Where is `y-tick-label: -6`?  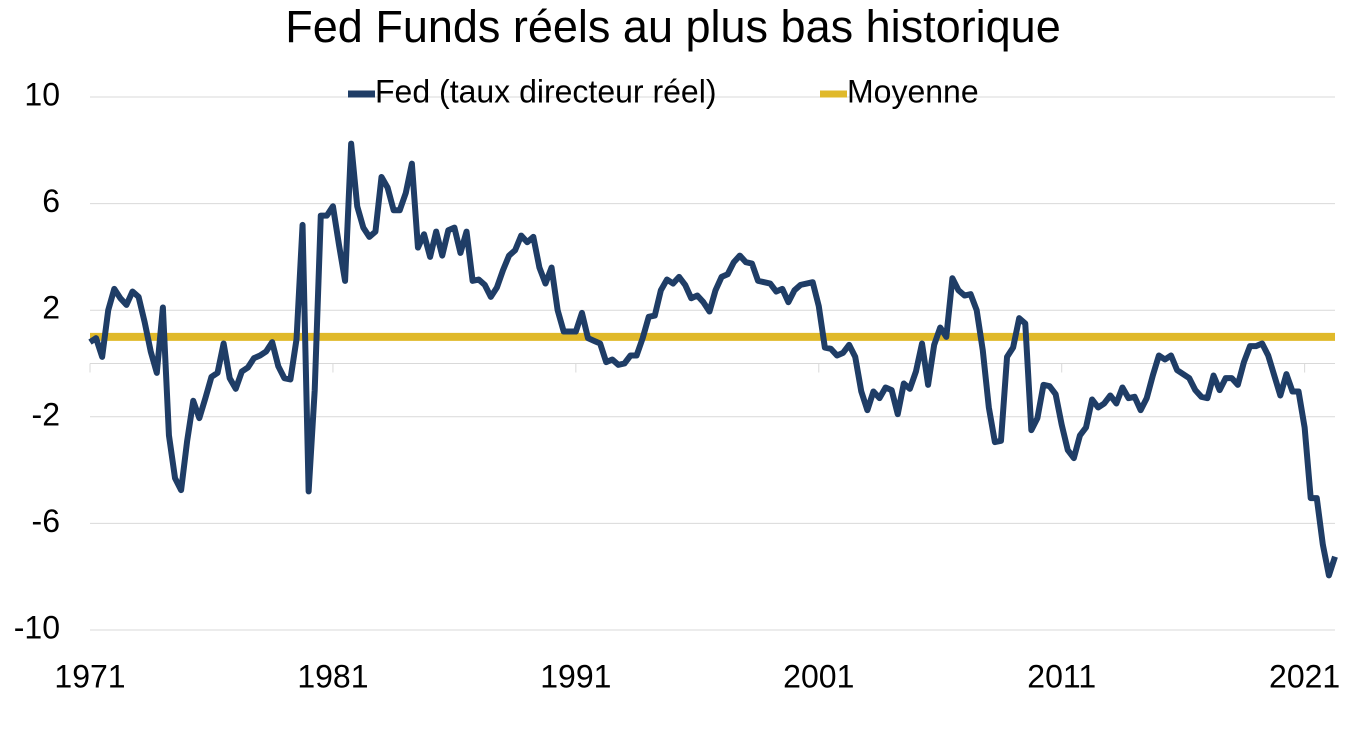 y-tick-label: -6 is located at coordinates (46, 521).